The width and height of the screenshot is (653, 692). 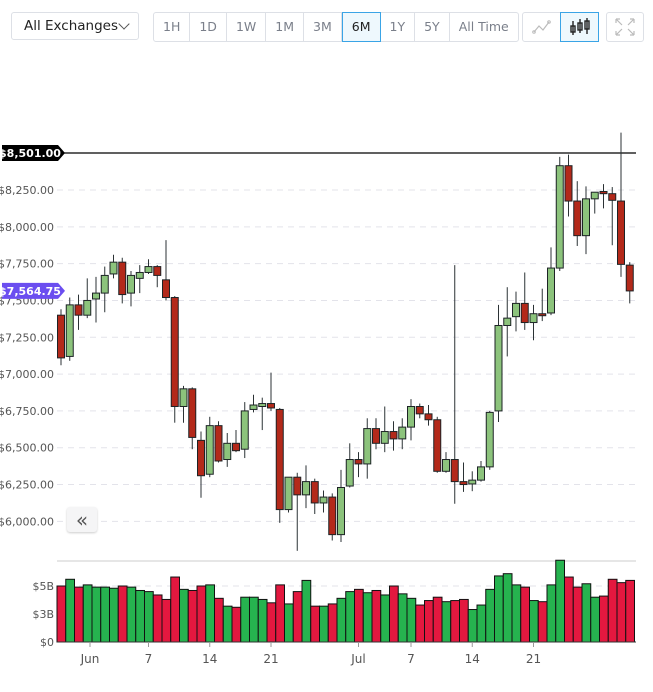 I want to click on candlestick-chart-icon, so click(x=579, y=26).